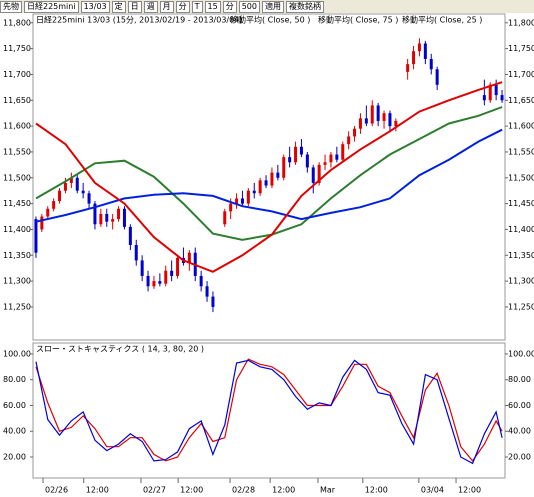 This screenshot has height=497, width=534. I want to click on toolbar-button: 先物, so click(11, 6).